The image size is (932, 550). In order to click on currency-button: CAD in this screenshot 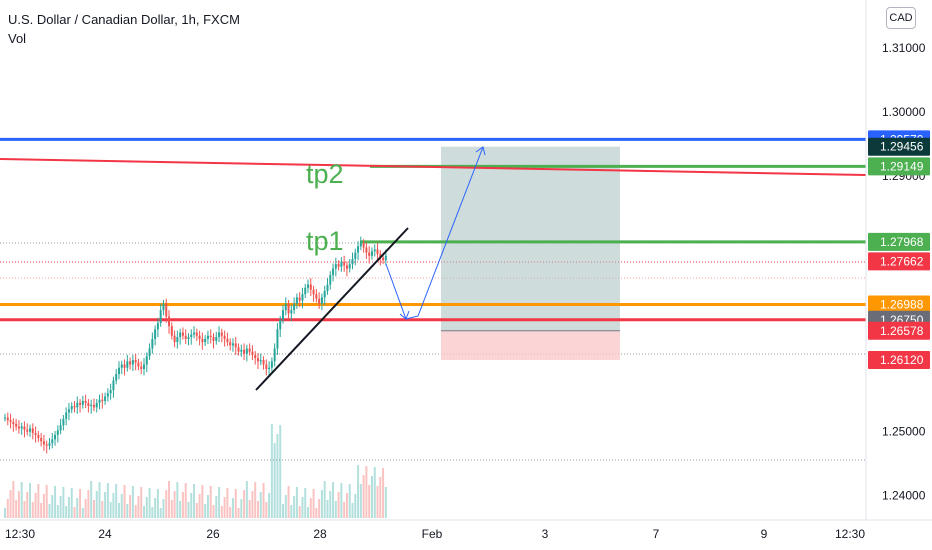, I will do `click(901, 18)`.